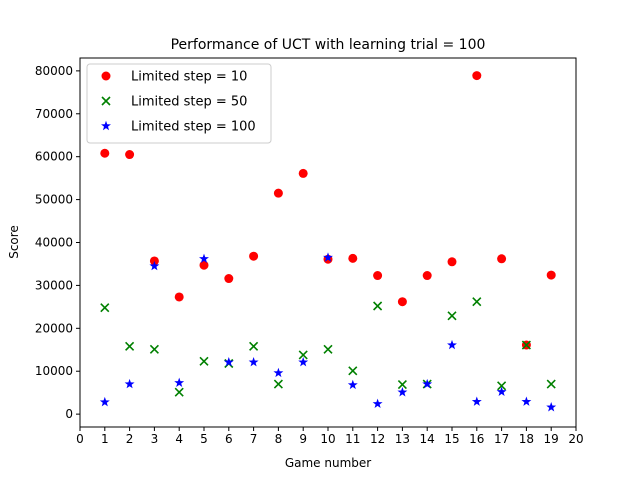 The image size is (640, 484). I want to click on x-tick-label: 15, so click(451, 439).